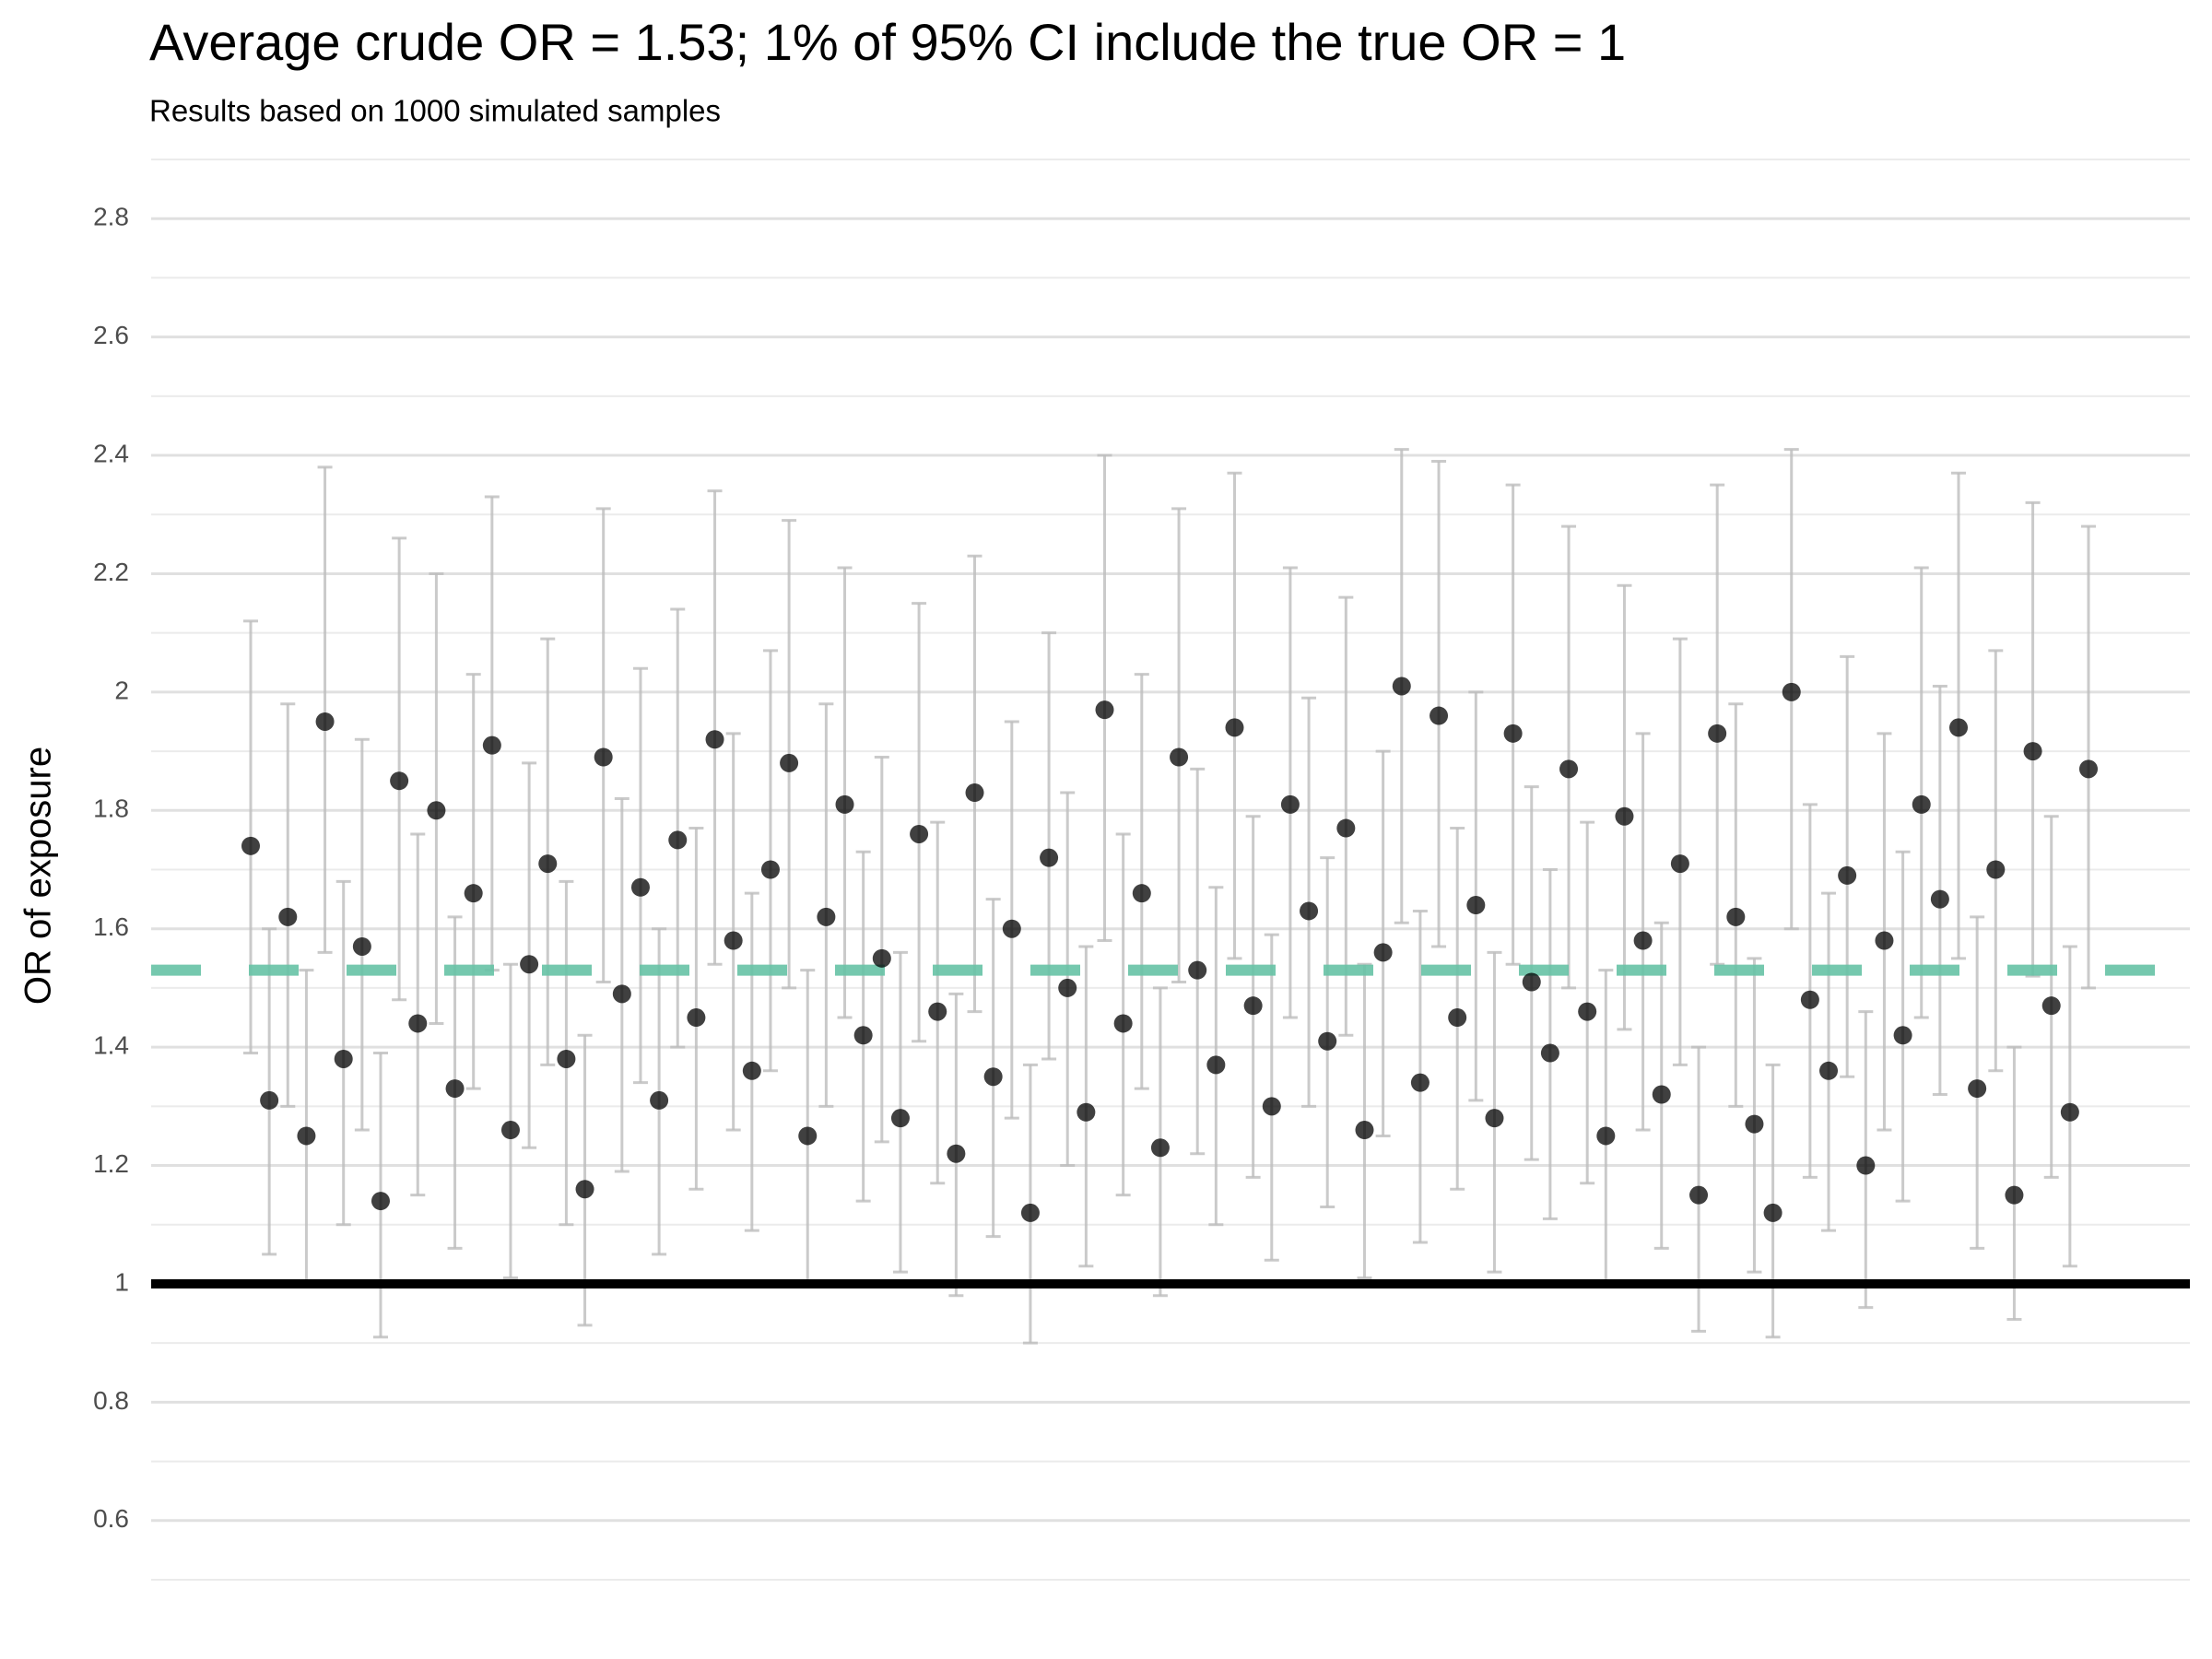 Image resolution: width=2212 pixels, height=1659 pixels. What do you see at coordinates (121, 1281) in the screenshot?
I see `y-tick-label: 1` at bounding box center [121, 1281].